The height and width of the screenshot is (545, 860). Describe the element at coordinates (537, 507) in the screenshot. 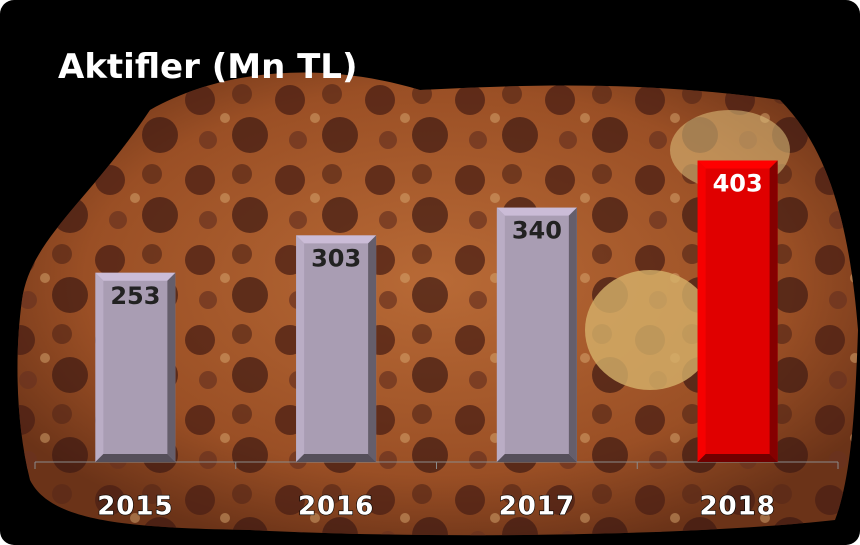

I see `x-tick-label: 2017` at that location.